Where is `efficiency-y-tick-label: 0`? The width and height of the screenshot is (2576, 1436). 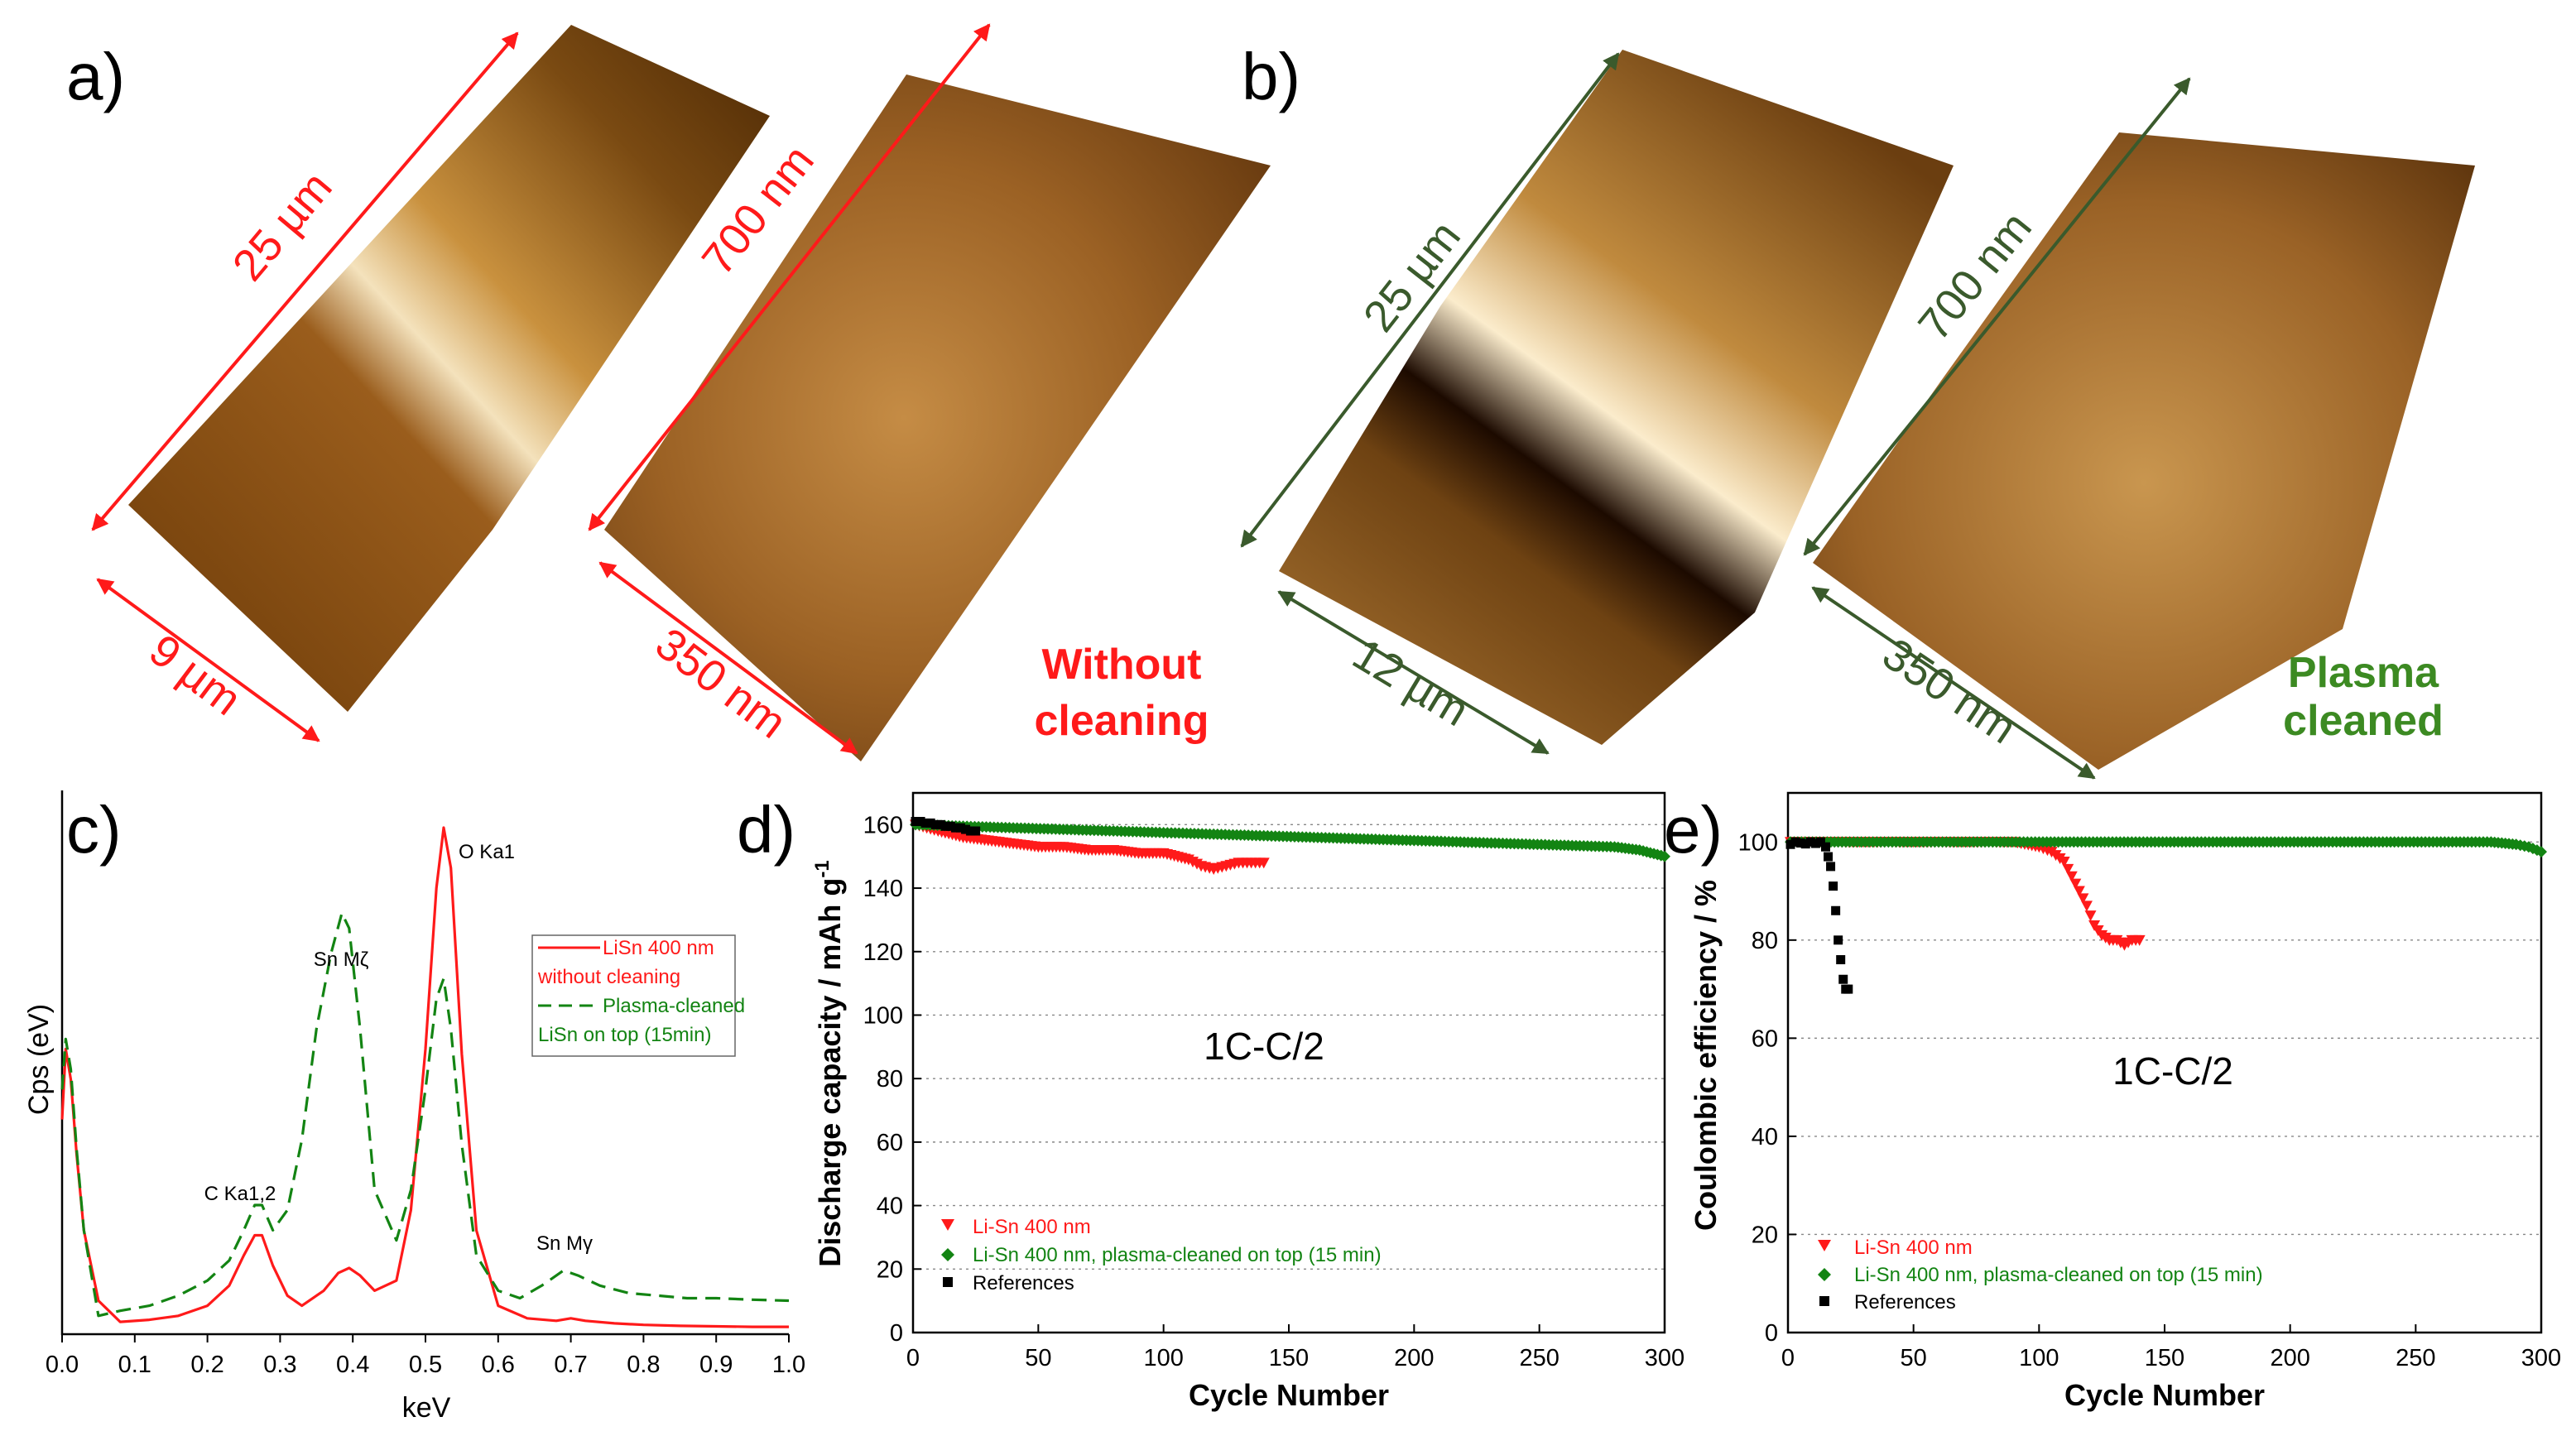
efficiency-y-tick-label: 0 is located at coordinates (1771, 1333).